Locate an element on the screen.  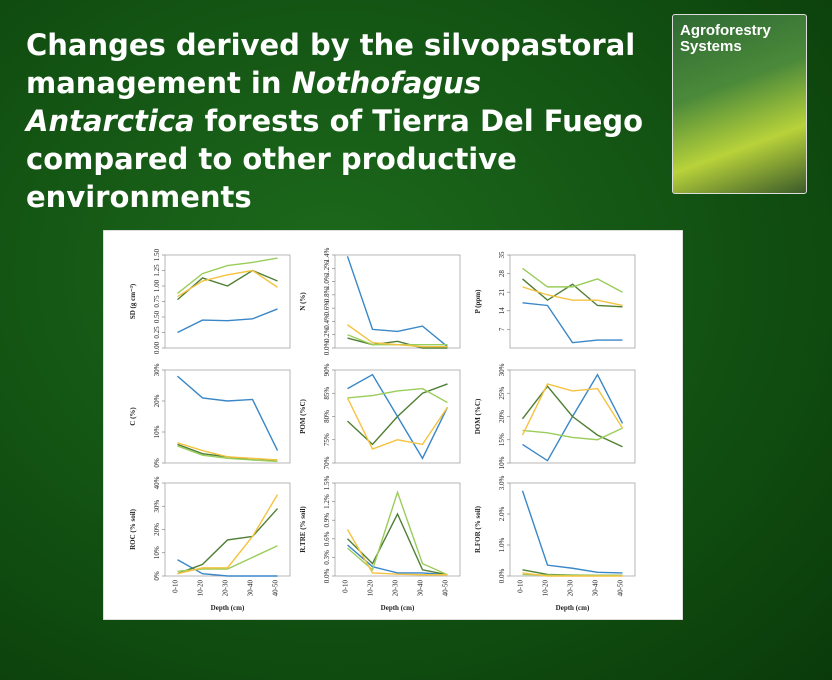
y-tick-label: 0% is located at coordinates (157, 576).